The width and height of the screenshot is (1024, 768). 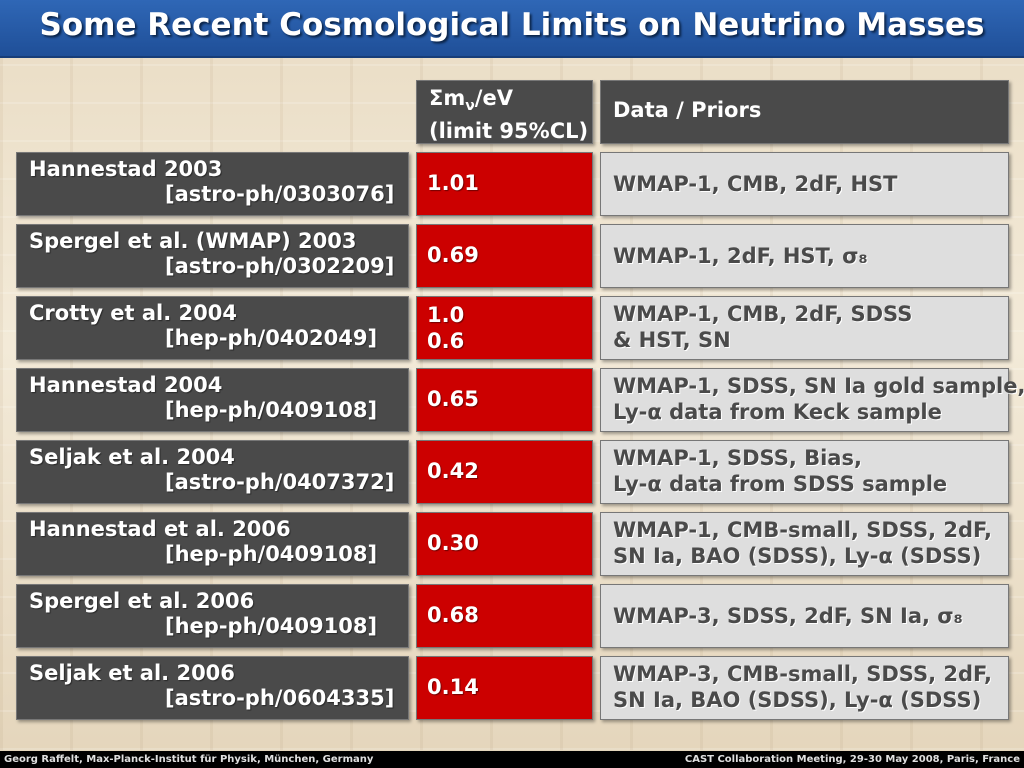 I want to click on reference-arxiv-id: [astro-ph/0302209], so click(x=280, y=266).